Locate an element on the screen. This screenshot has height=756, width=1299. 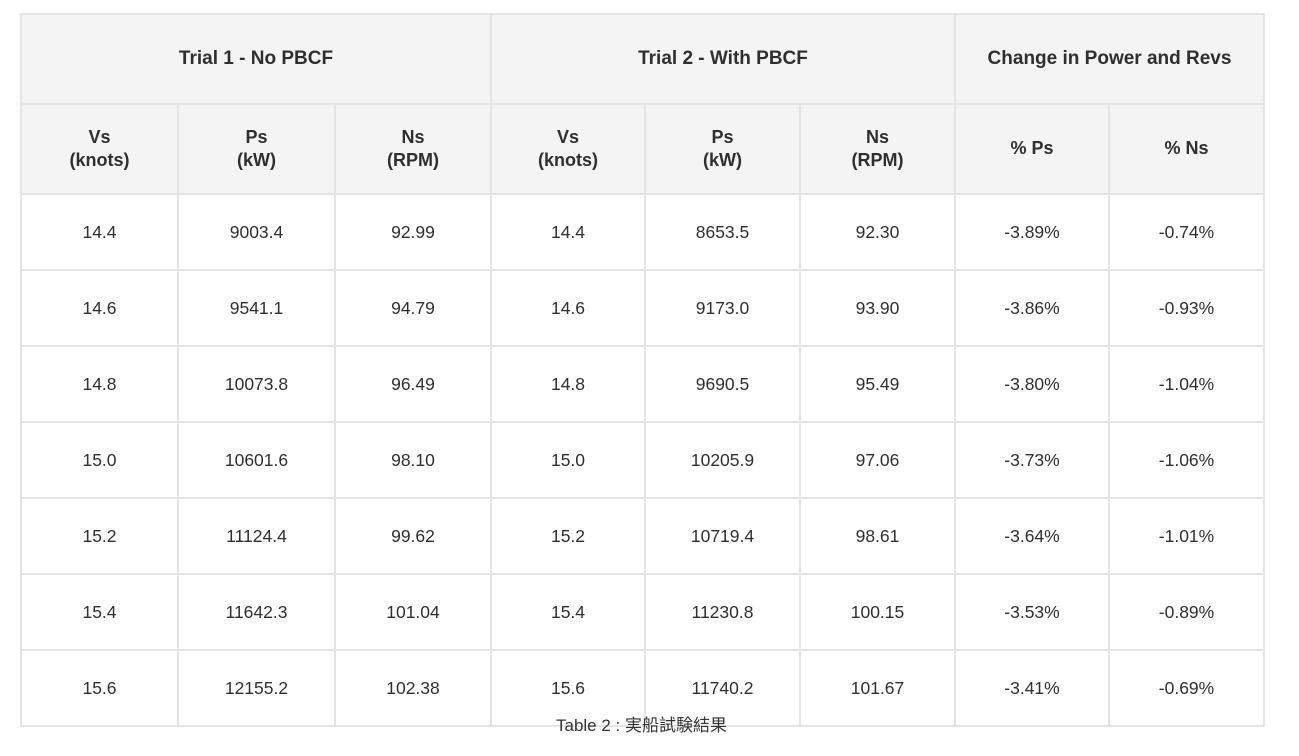
table-cell: 95.49 is located at coordinates (877, 384).